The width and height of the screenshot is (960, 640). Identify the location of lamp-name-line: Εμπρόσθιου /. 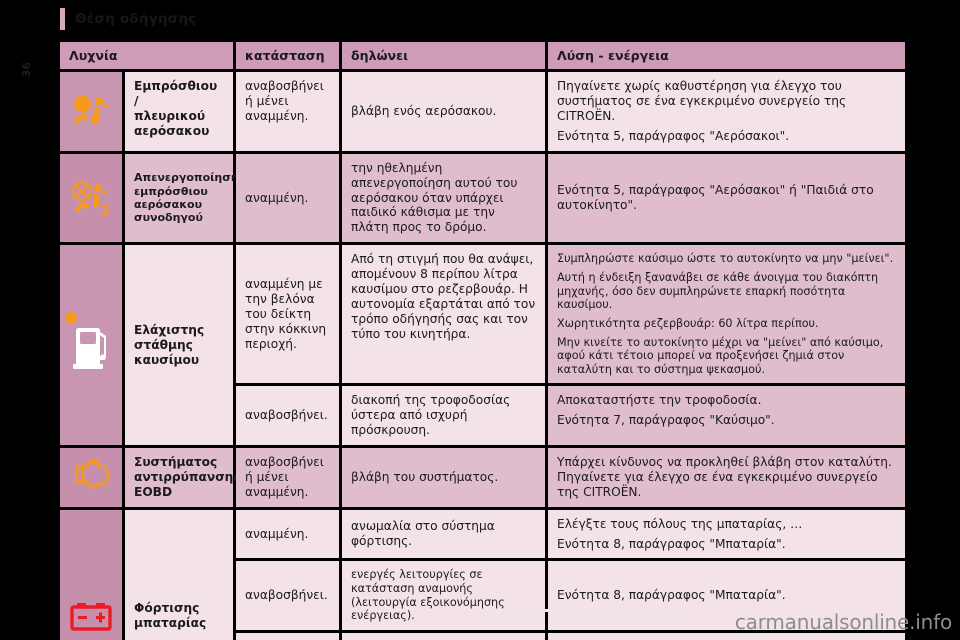
(176, 94).